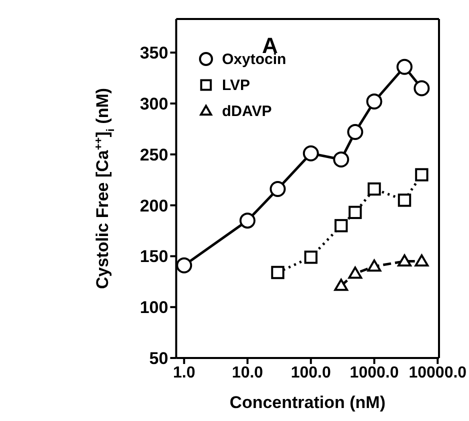  What do you see at coordinates (308, 402) in the screenshot?
I see `x-axis-title: Concentration (nM)` at bounding box center [308, 402].